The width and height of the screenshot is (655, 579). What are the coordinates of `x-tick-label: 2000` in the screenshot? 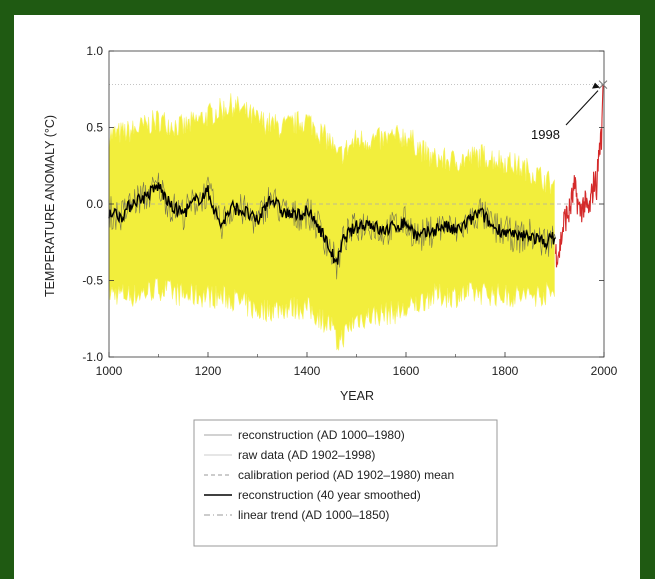 It's located at (604, 371).